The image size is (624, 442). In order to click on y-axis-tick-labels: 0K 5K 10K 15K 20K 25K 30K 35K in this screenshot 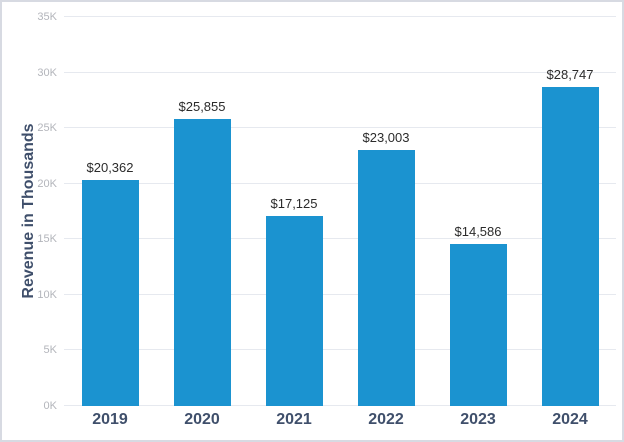, I will do `click(29, 211)`.